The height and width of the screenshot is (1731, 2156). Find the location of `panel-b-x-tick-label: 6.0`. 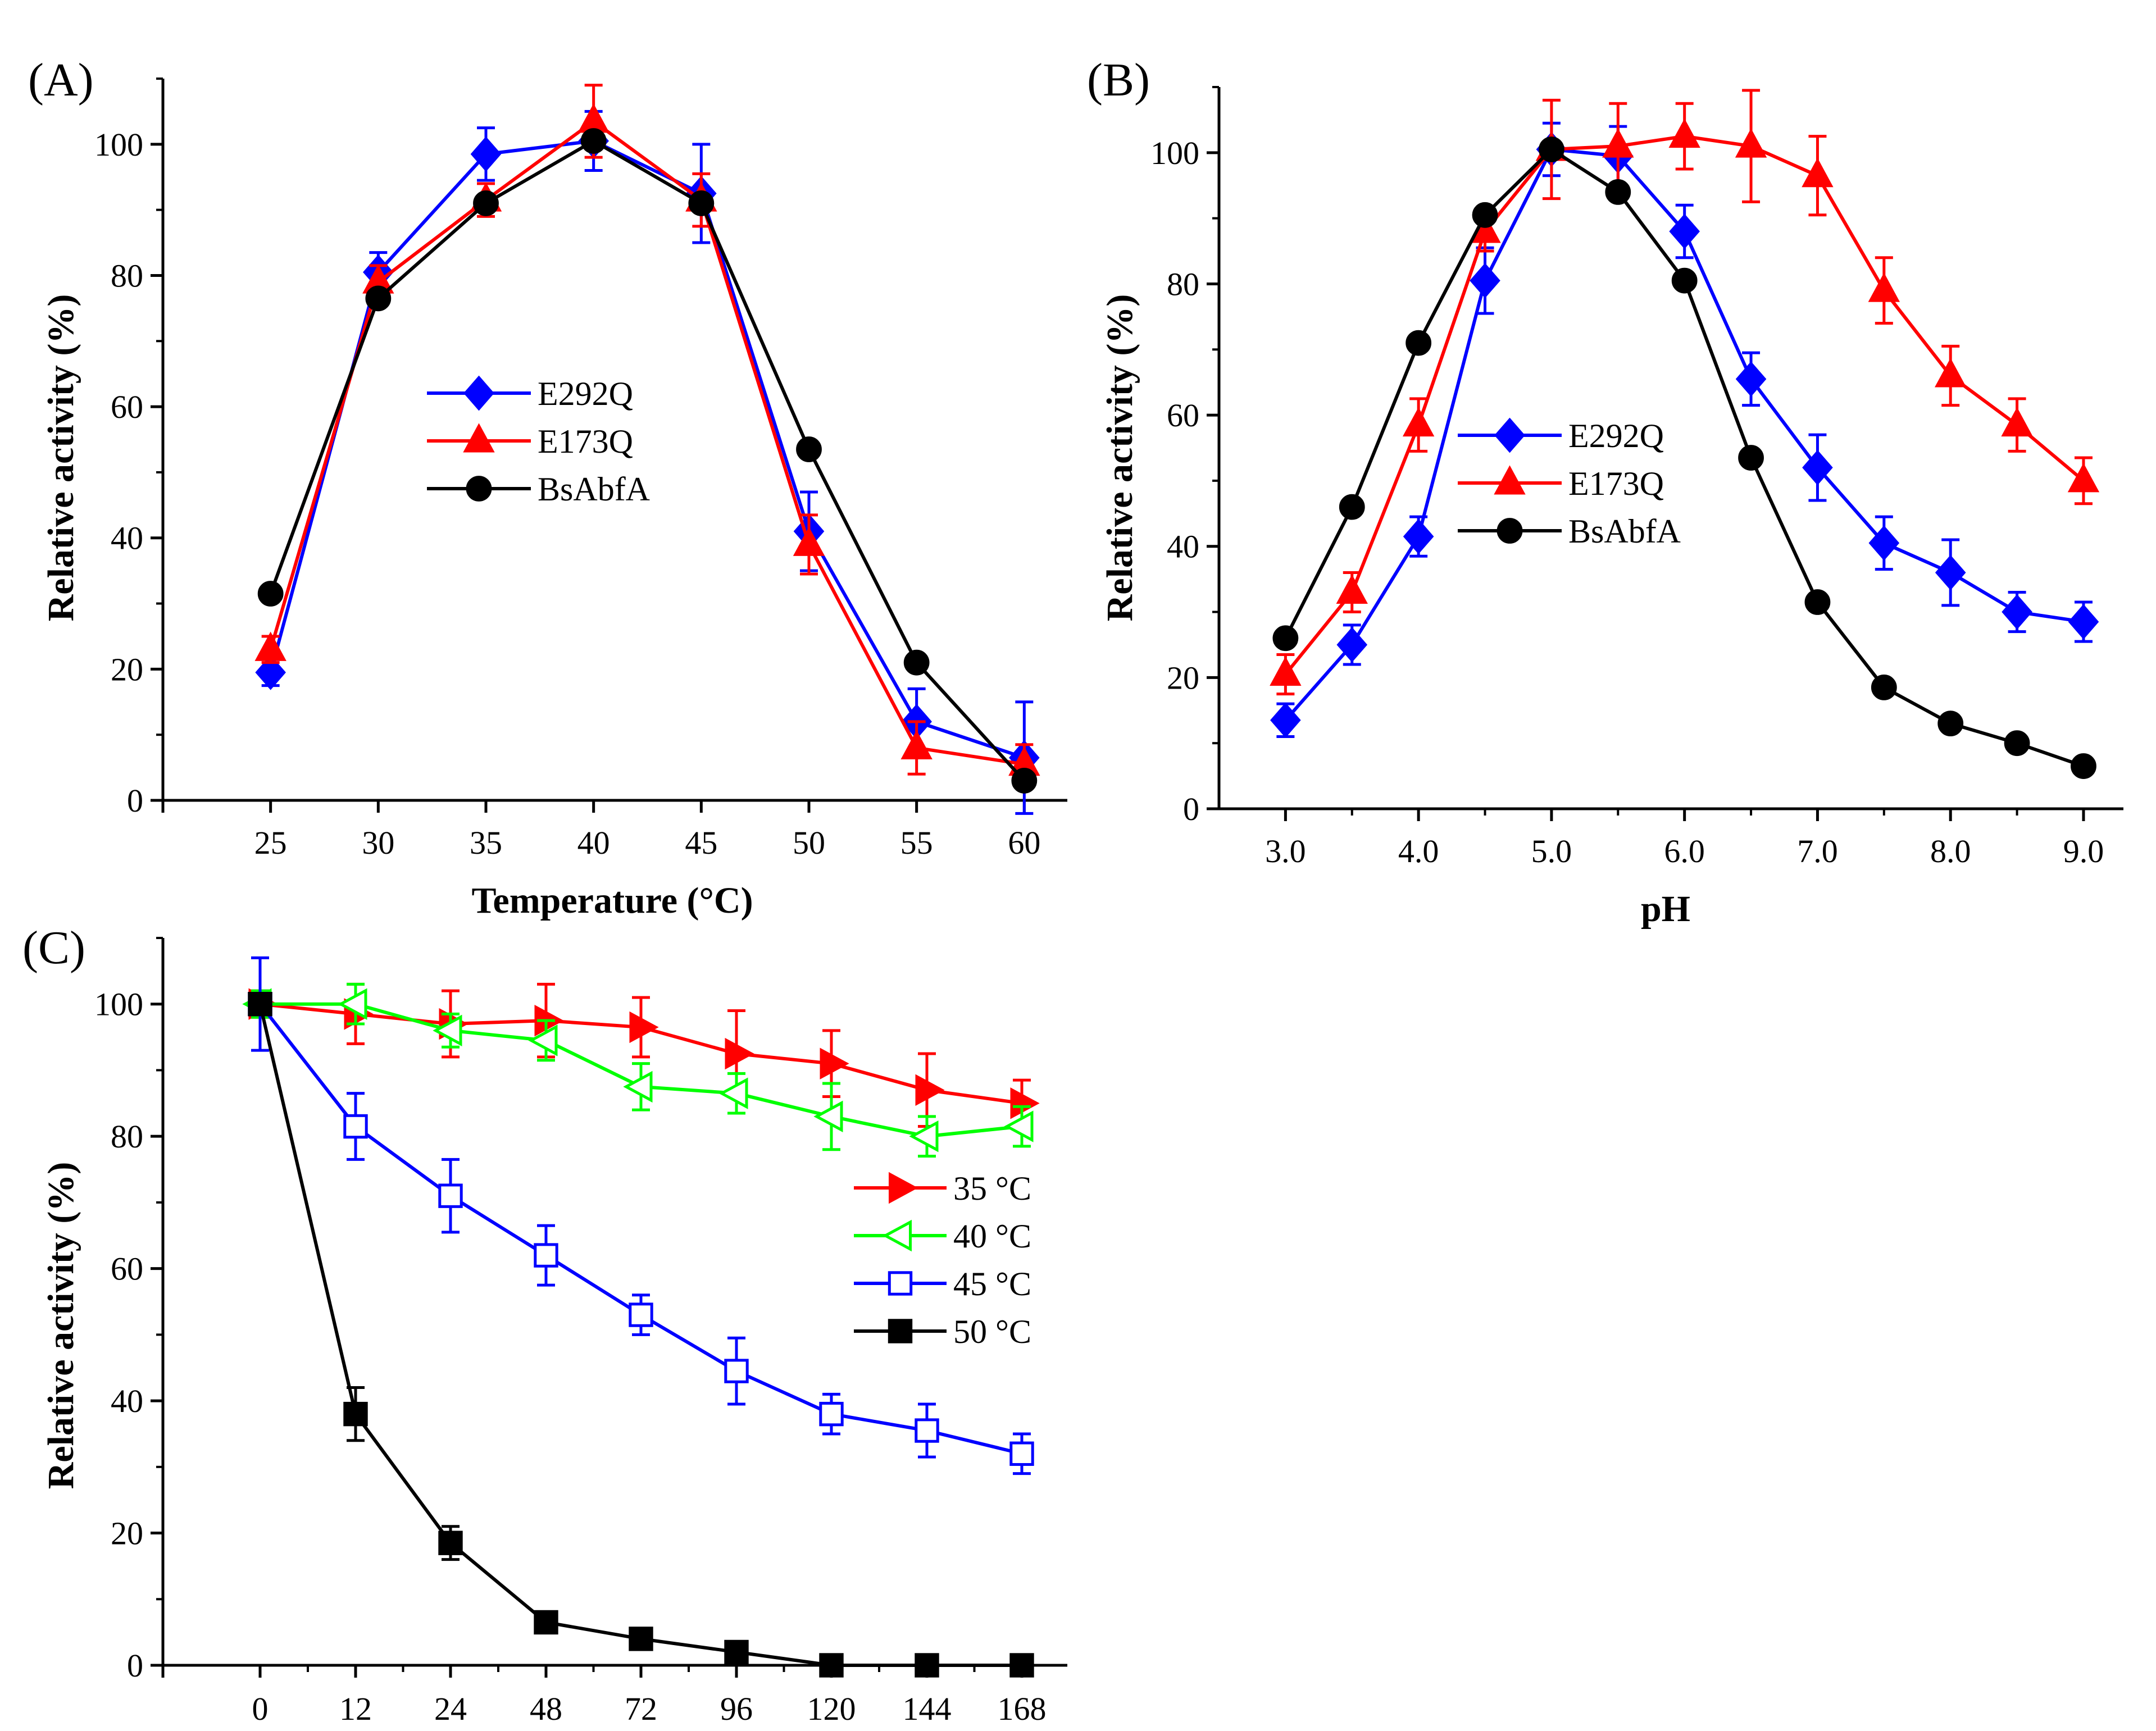

panel-b-x-tick-label: 6.0 is located at coordinates (1685, 851).